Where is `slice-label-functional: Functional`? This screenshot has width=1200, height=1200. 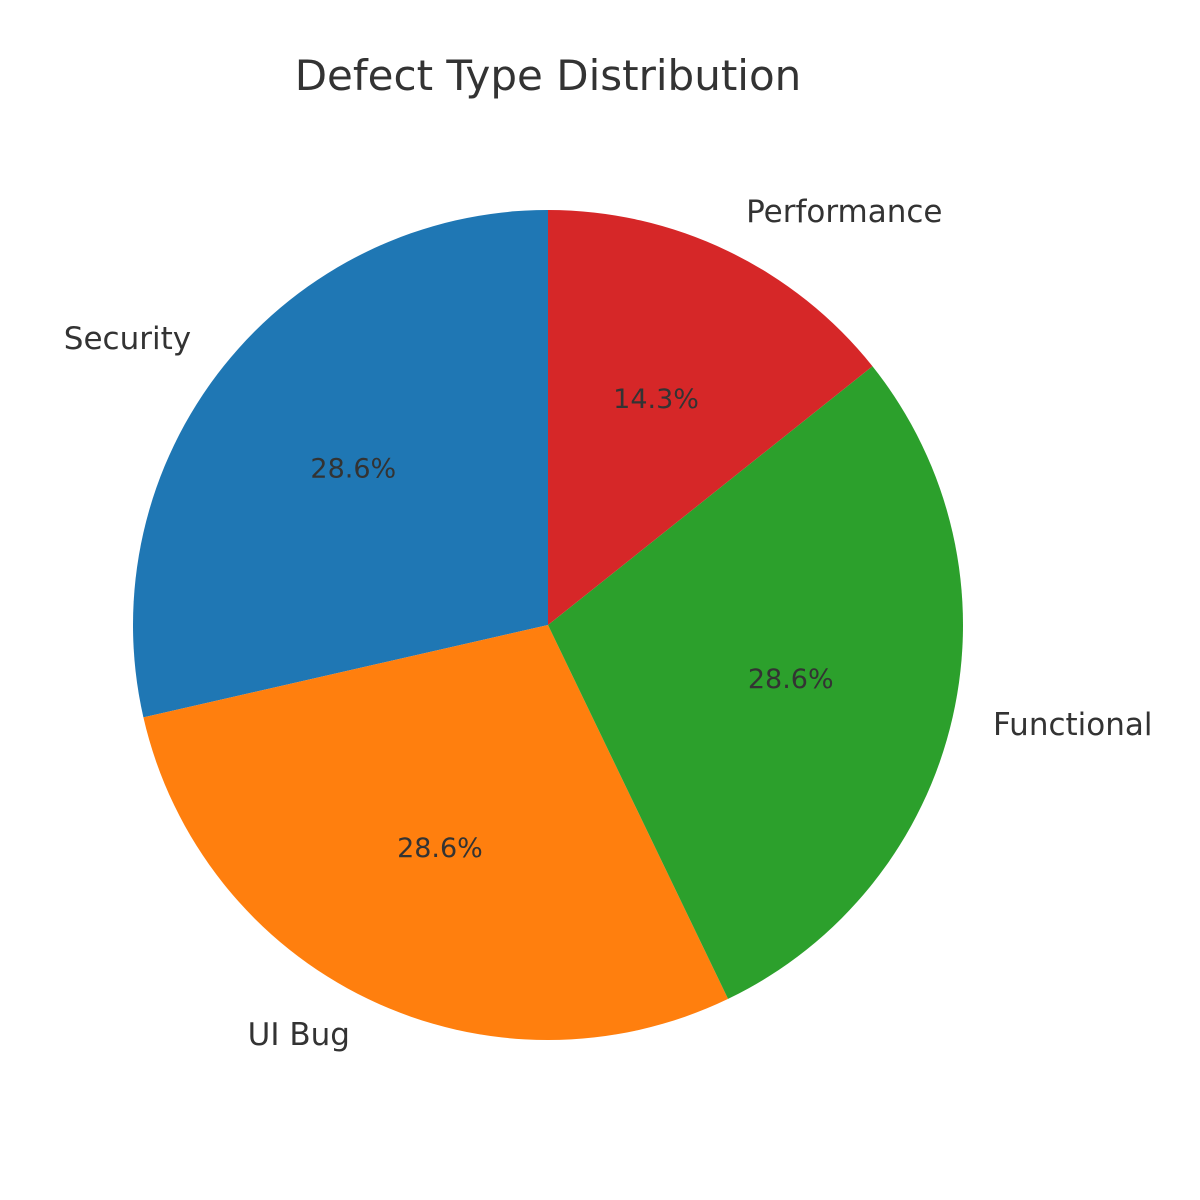
slice-label-functional: Functional is located at coordinates (1072, 725).